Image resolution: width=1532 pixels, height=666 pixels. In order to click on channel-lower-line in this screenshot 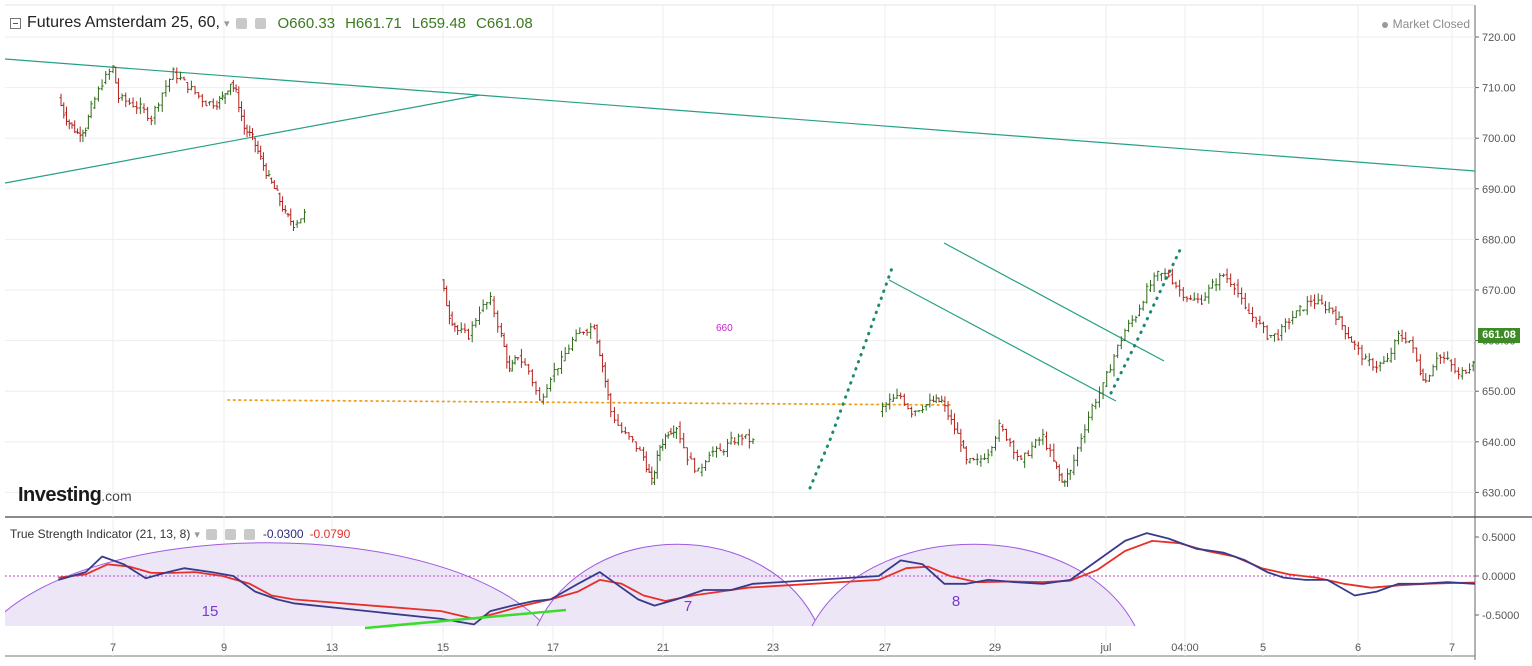, I will do `click(1002, 340)`.